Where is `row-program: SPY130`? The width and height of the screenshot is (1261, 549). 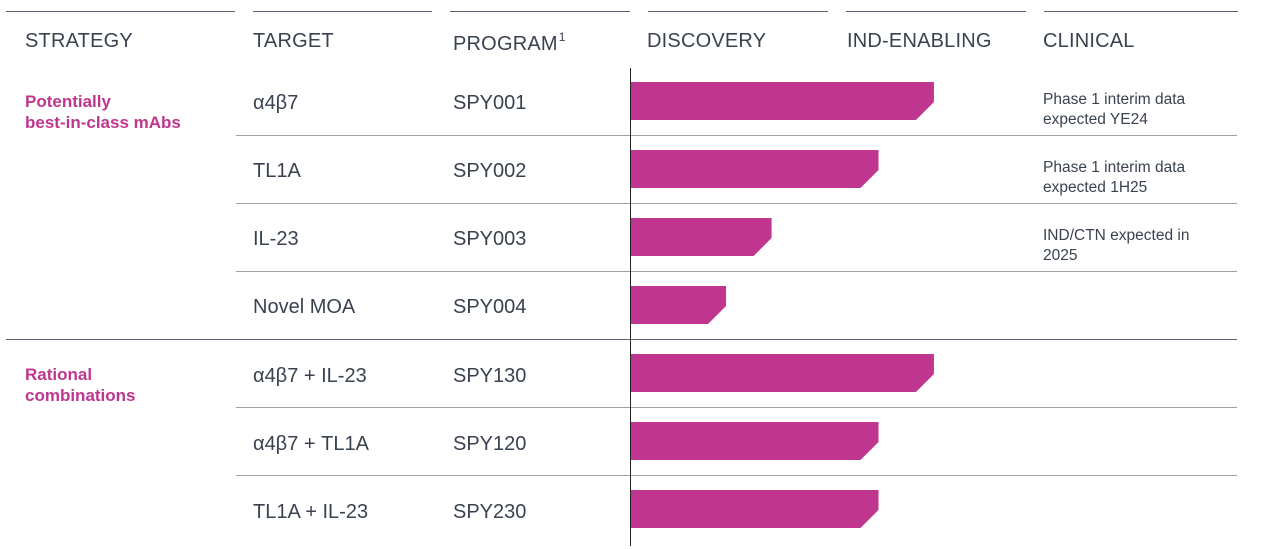
row-program: SPY130 is located at coordinates (490, 376).